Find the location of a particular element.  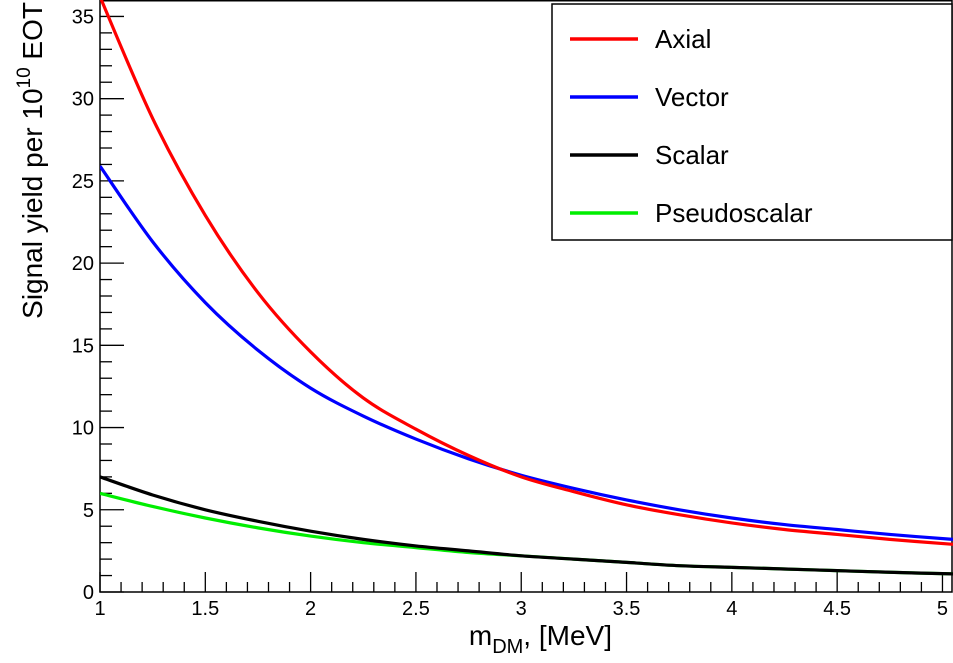

x-axis-tick-labels: 1 1.5 2 2.5 3 3.5 4 4.5 5 is located at coordinates (521, 609).